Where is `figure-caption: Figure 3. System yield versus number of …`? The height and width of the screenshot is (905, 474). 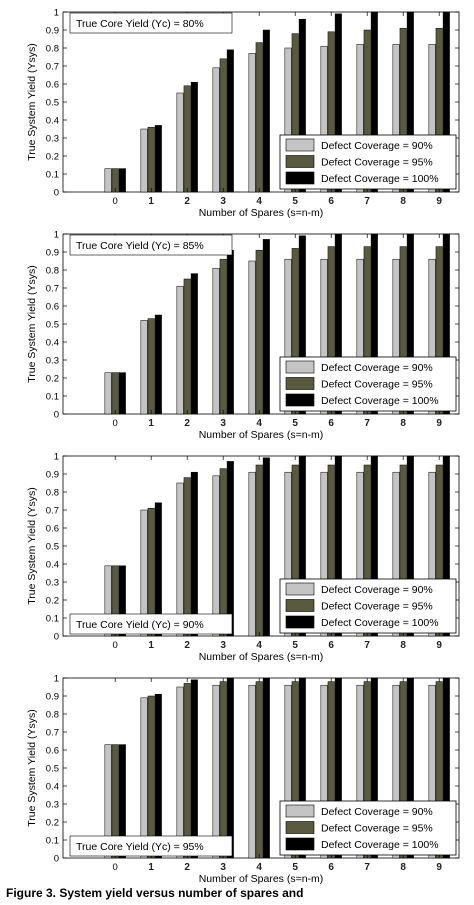
figure-caption: Figure 3. System yield versus number of … is located at coordinates (155, 893).